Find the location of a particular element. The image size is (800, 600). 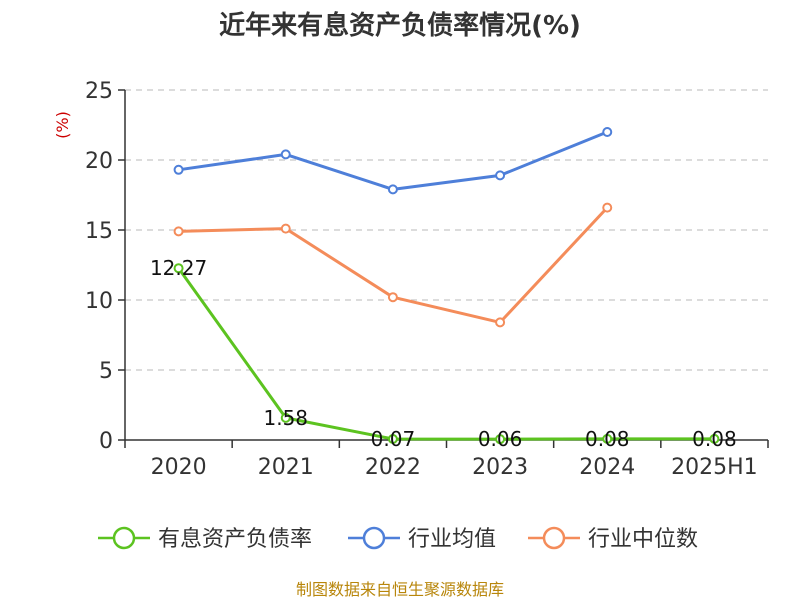

y-tick-label-10: 10 is located at coordinates (99, 301).